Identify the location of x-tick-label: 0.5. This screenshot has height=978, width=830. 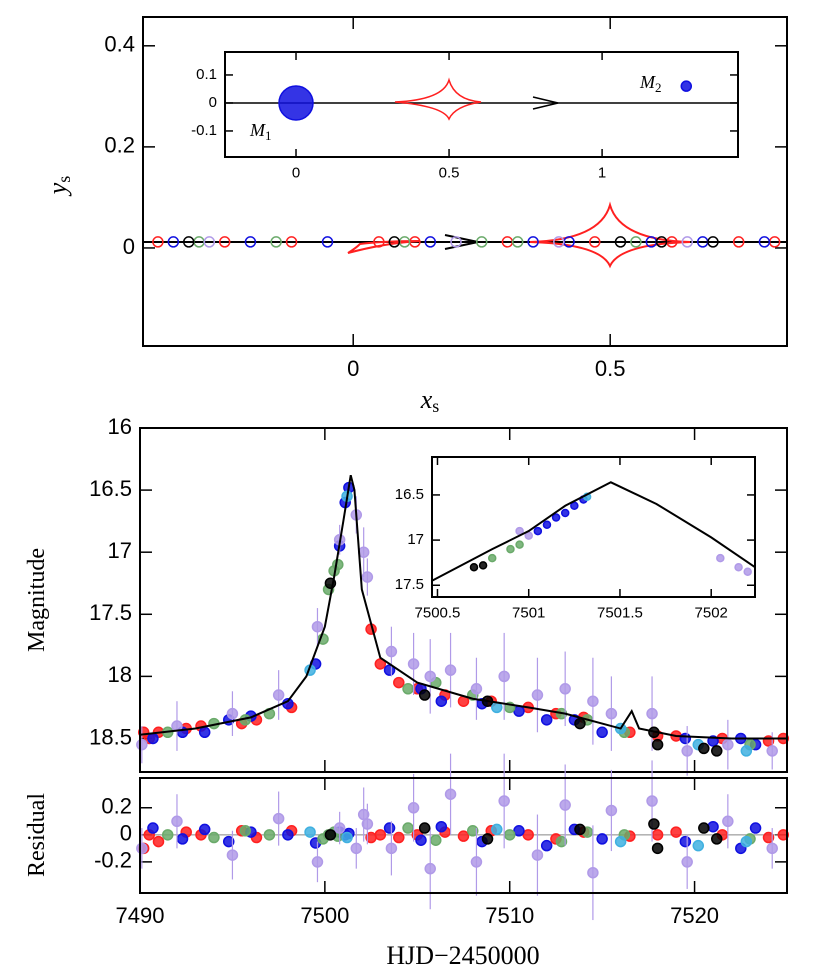
(610, 368).